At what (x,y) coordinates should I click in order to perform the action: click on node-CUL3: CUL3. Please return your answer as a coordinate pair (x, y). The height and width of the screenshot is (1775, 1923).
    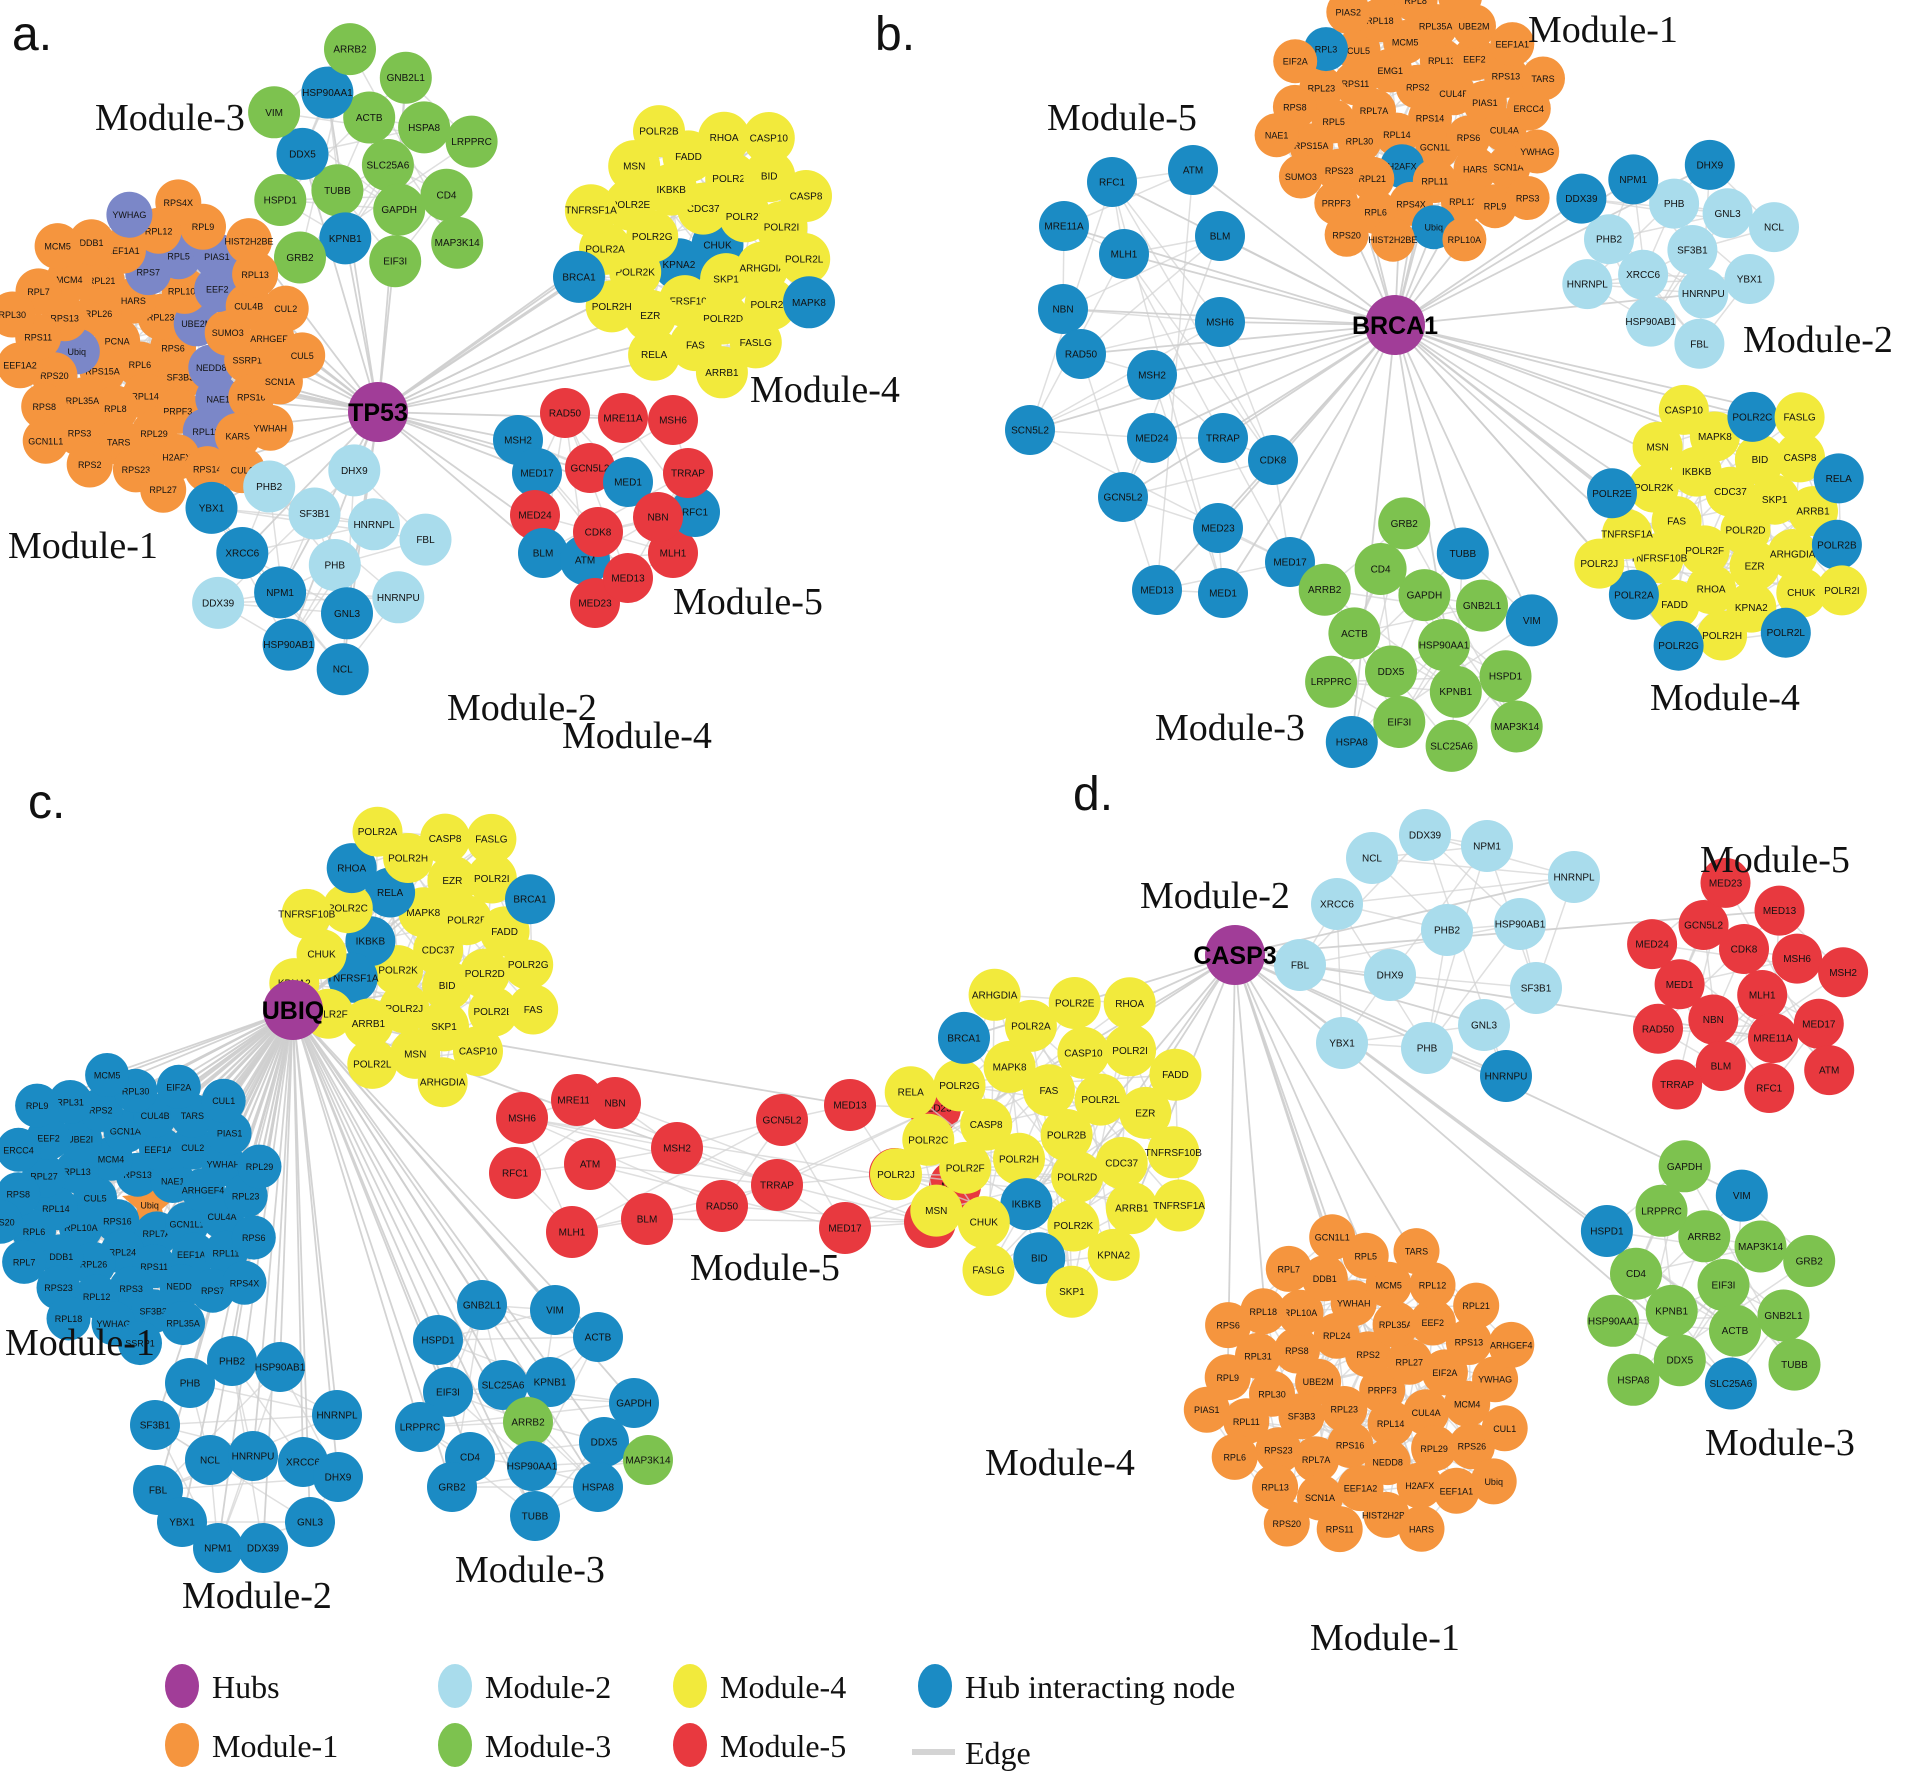
    Looking at the image, I should click on (1386, 3).